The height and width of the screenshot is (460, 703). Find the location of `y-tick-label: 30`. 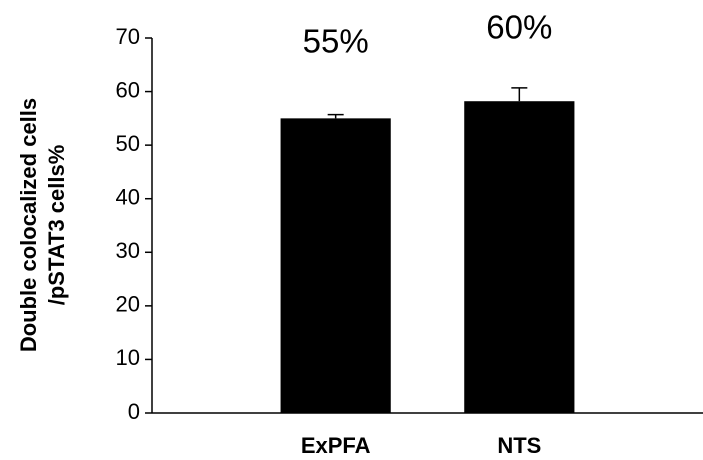

y-tick-label: 30 is located at coordinates (128, 250).